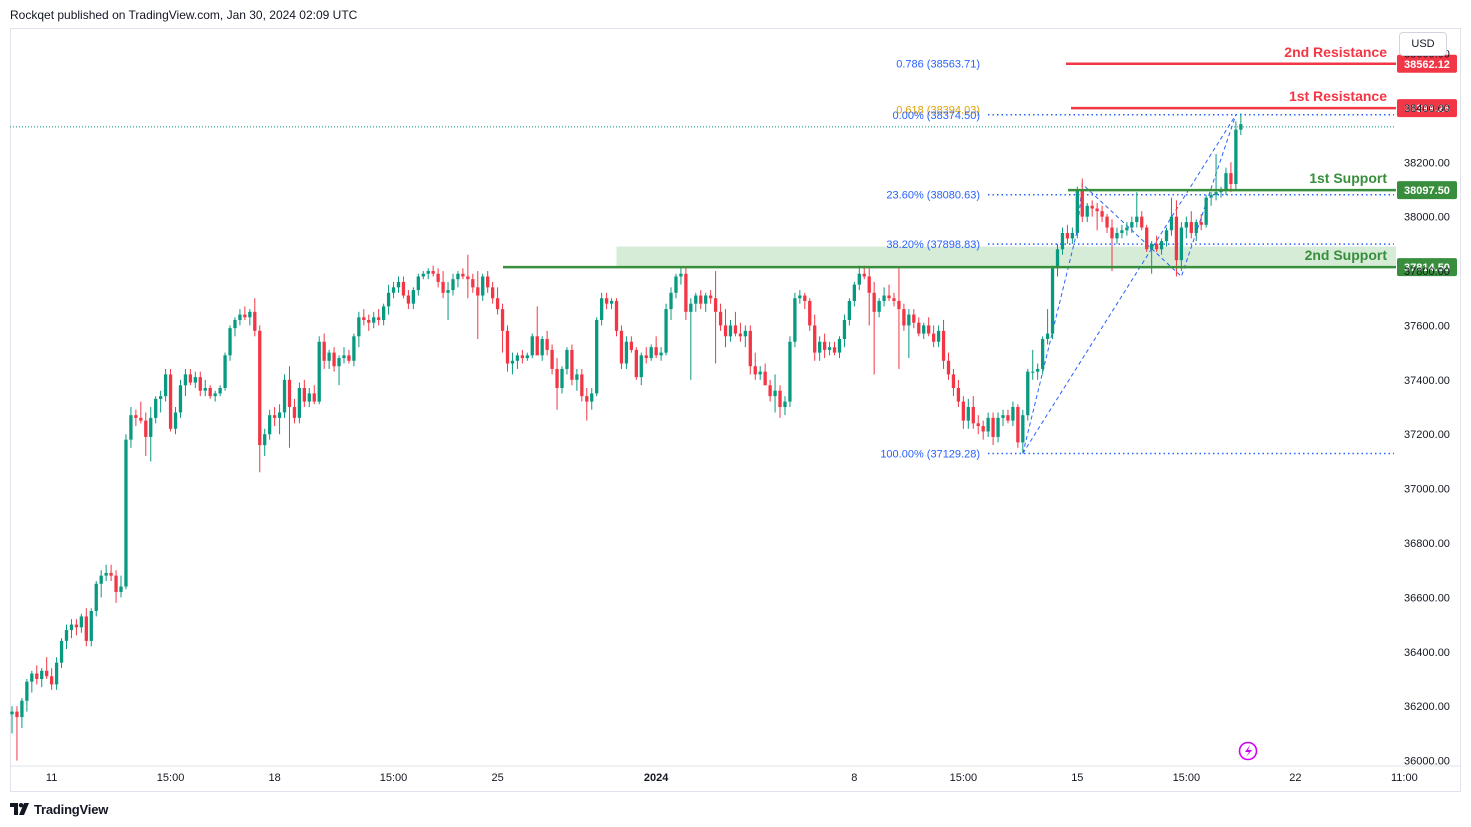  Describe the element at coordinates (1427, 762) in the screenshot. I see `y-tick-label: 36000.00` at that location.